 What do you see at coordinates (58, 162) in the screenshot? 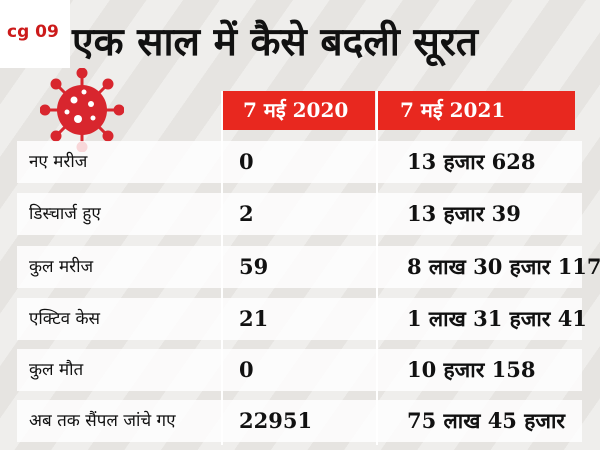
I see `row-label: नए मरीज` at bounding box center [58, 162].